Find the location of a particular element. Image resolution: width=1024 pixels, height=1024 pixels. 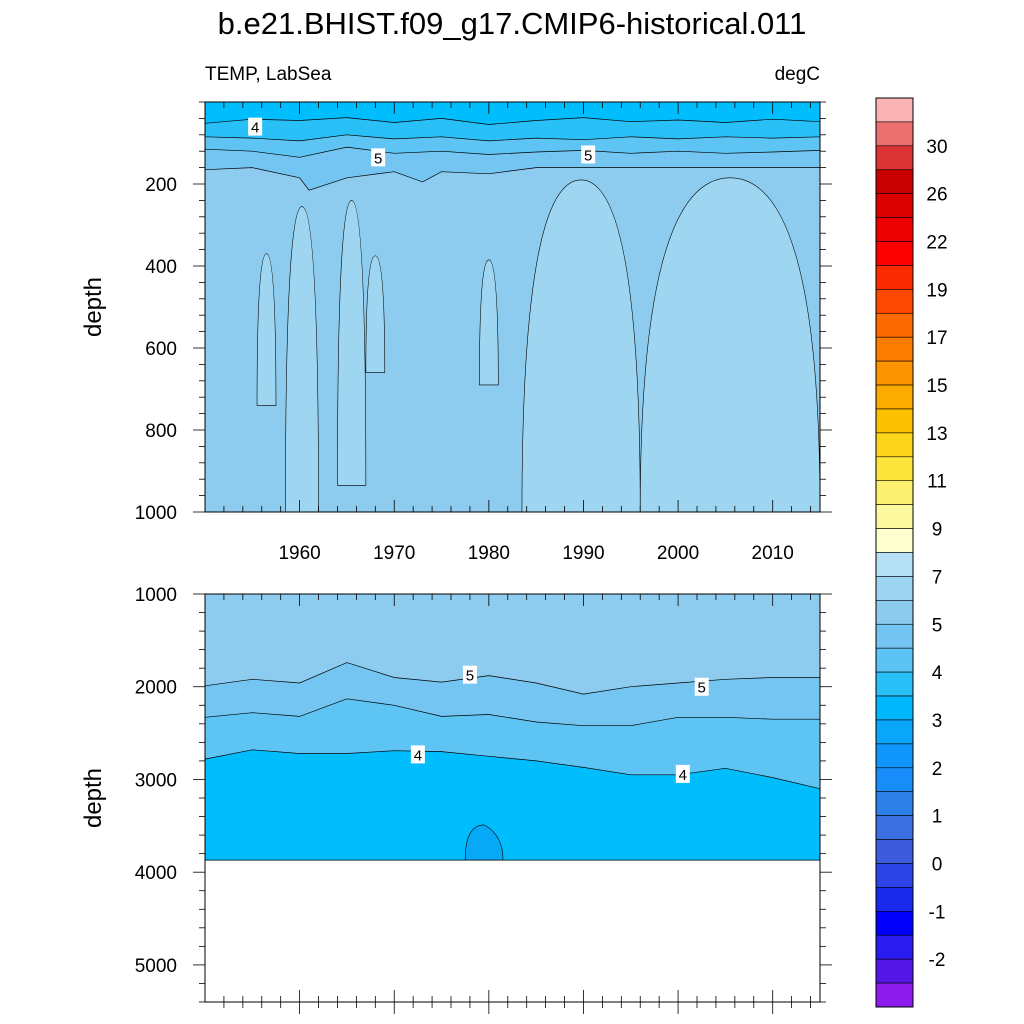

colorbar-label: 13 is located at coordinates (936, 434).